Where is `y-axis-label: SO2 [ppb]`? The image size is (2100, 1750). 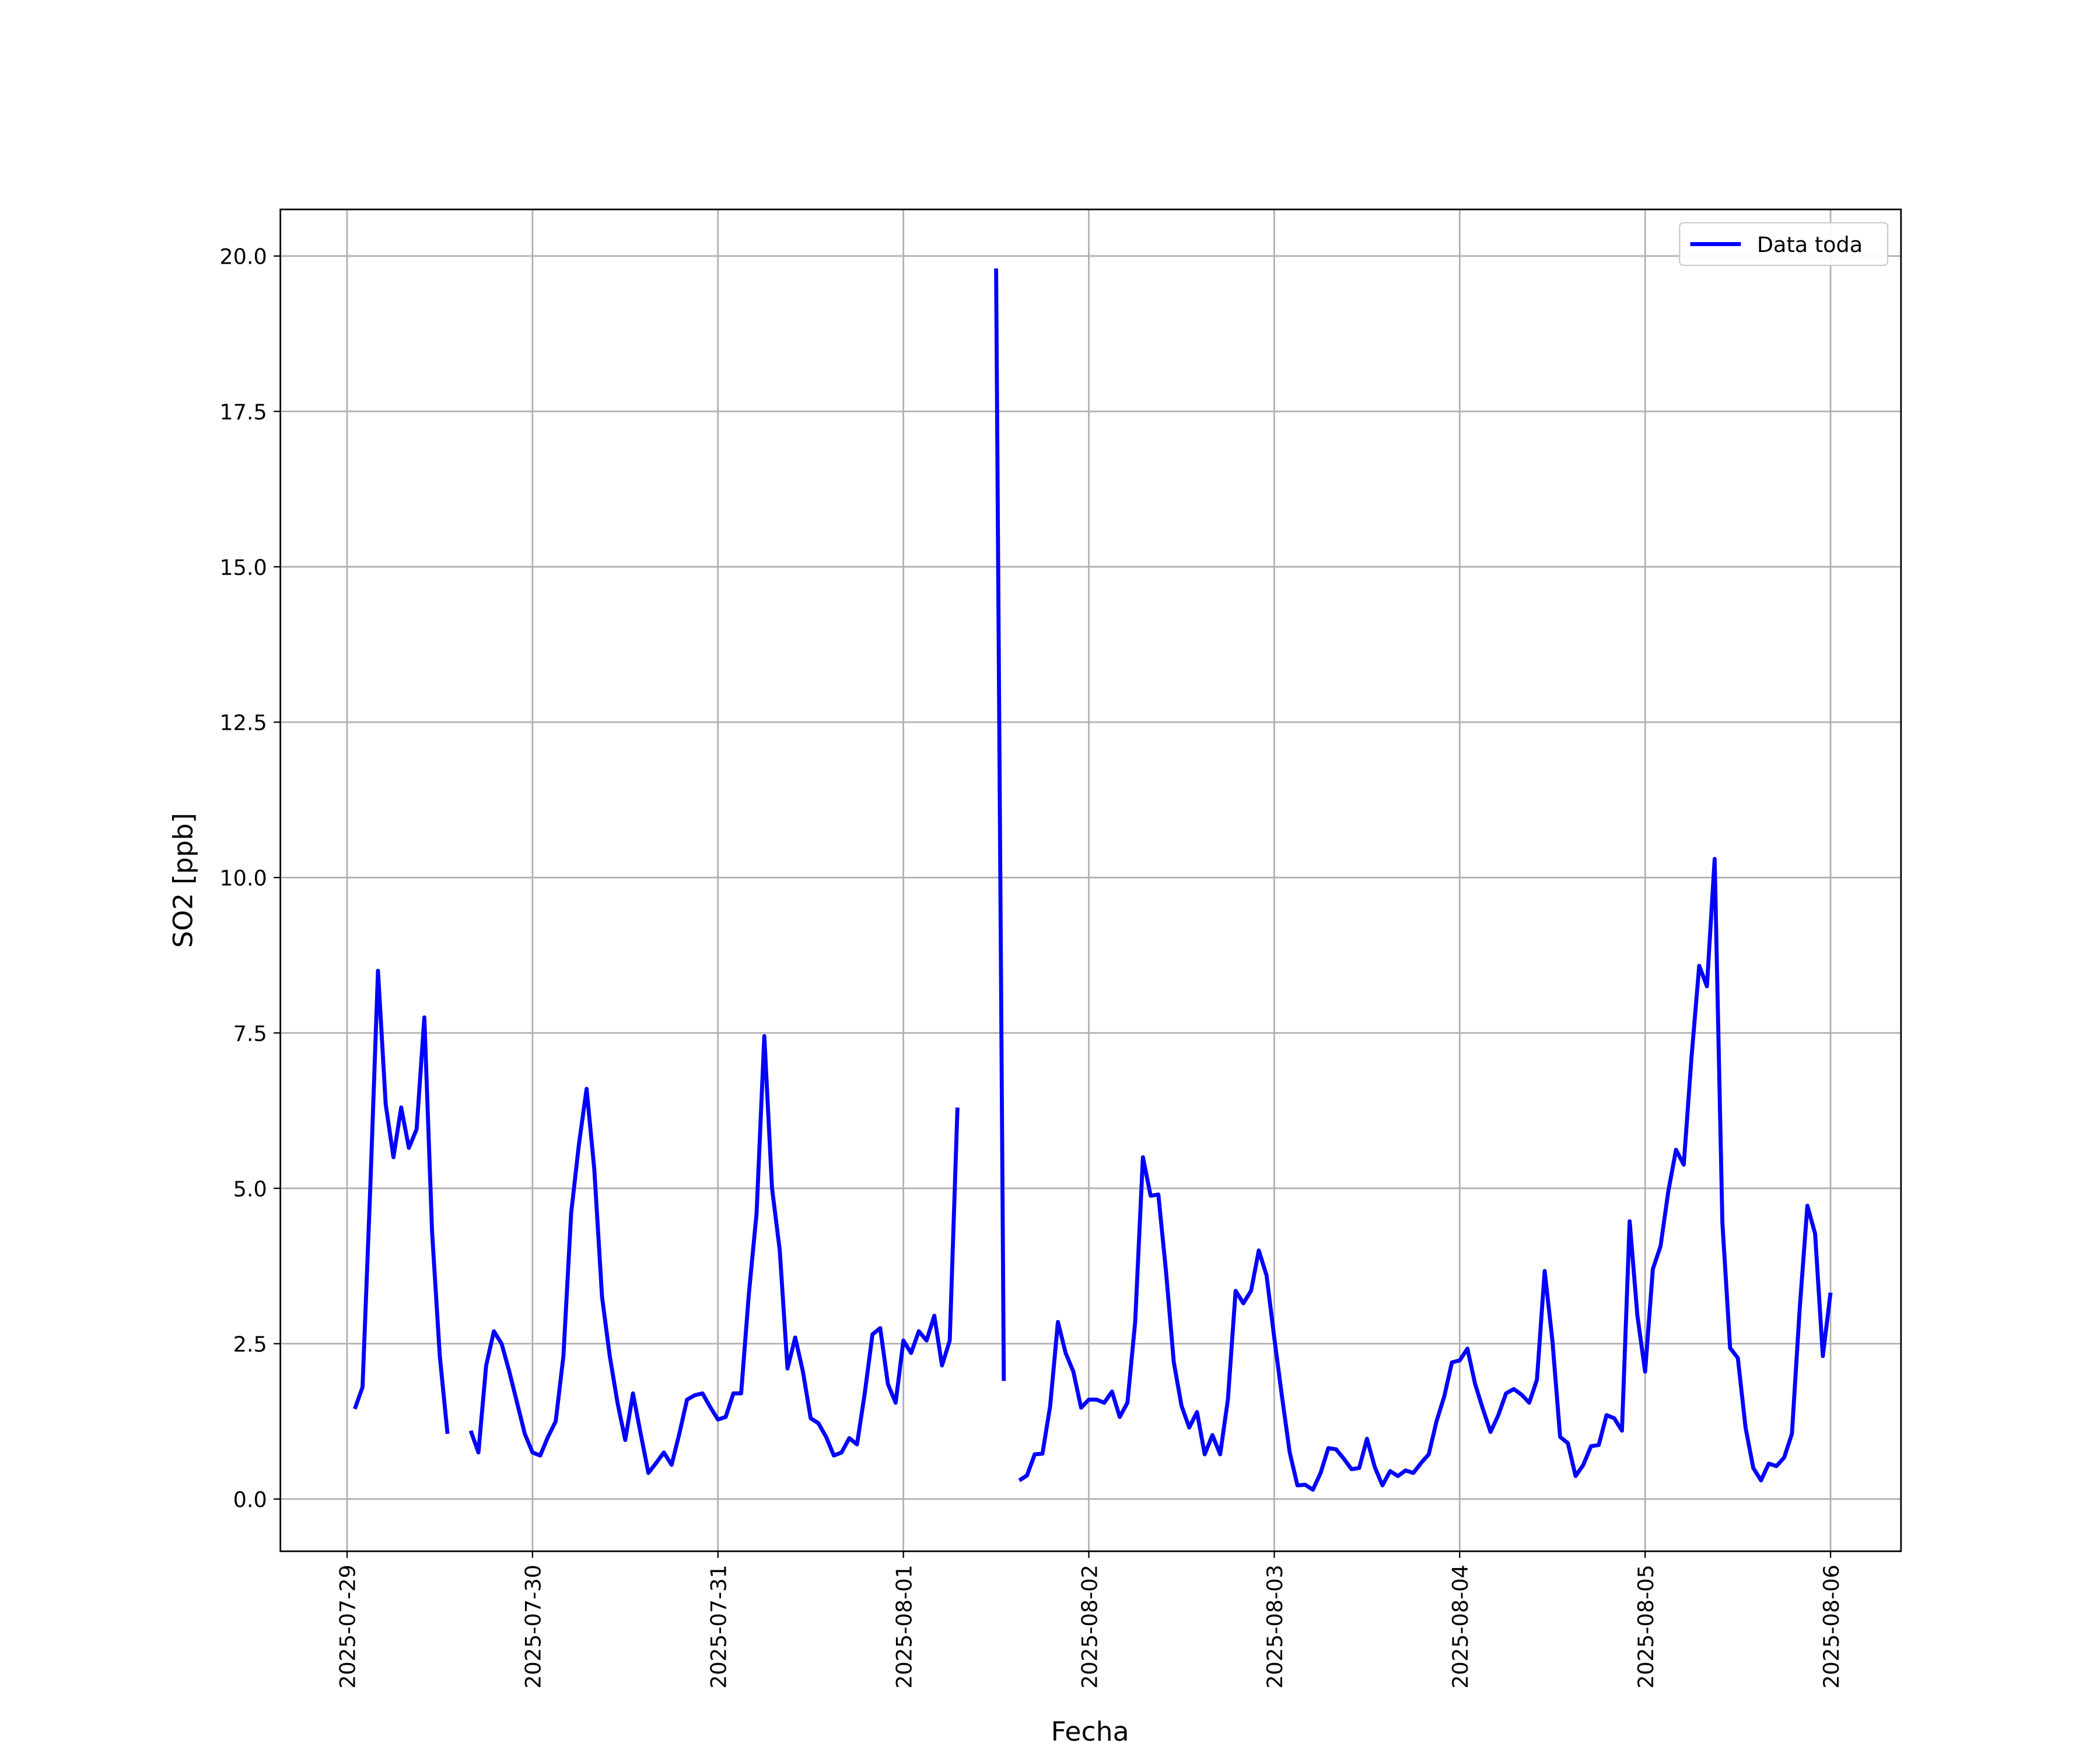
y-axis-label: SO2 [ppb] is located at coordinates (183, 880).